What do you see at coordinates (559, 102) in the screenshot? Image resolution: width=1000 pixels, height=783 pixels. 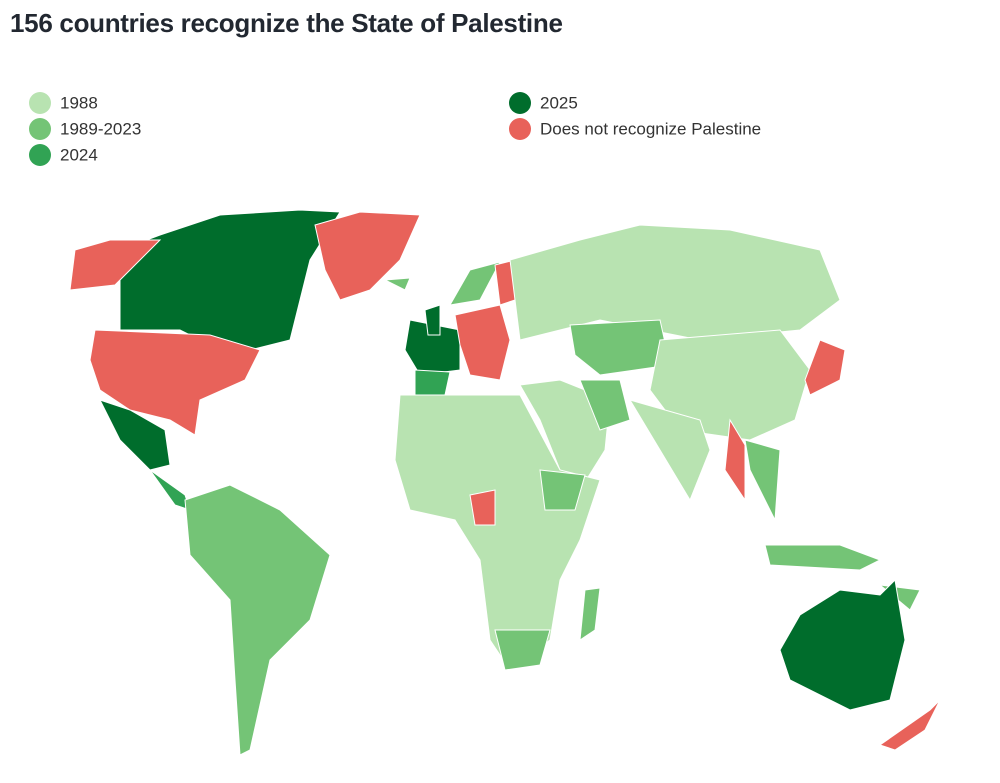 I see `legend-label: 2025` at bounding box center [559, 102].